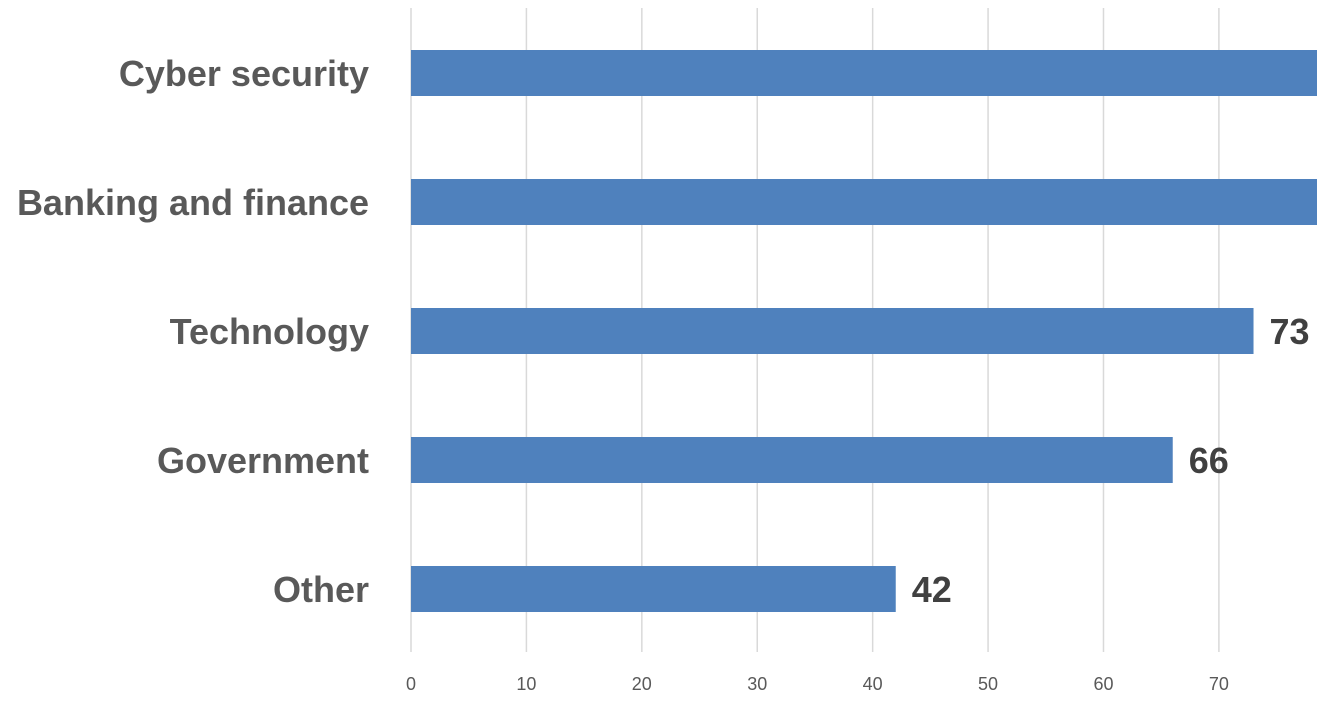 Image resolution: width=1317 pixels, height=704 pixels. Describe the element at coordinates (193, 202) in the screenshot. I see `category-label: Banking and finance` at that location.